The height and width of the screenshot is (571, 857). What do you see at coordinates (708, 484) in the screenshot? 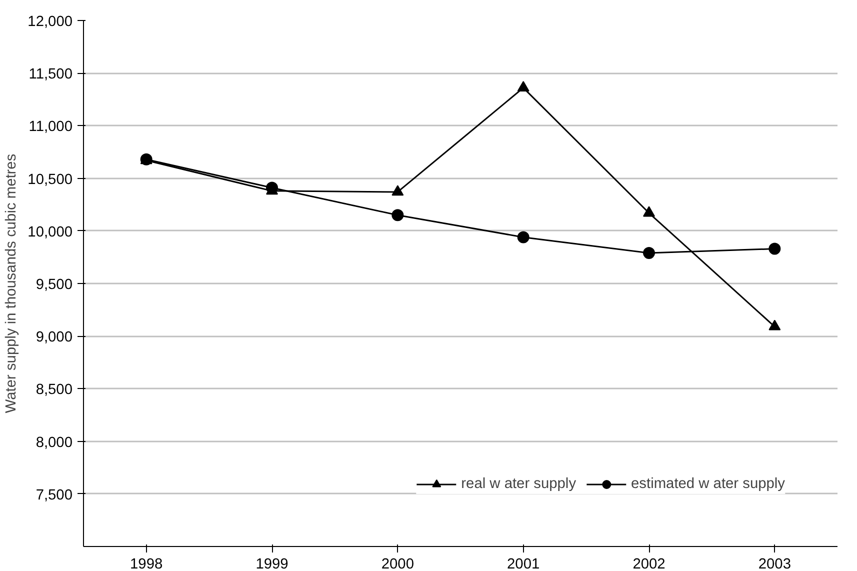
I see `legend-label: estimated w ater supply` at bounding box center [708, 484].